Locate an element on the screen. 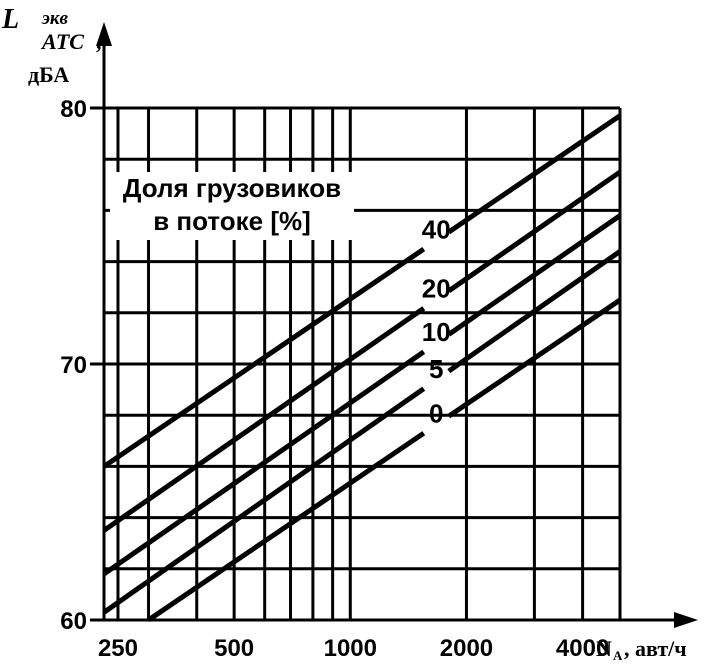 Image resolution: width=708 pixels, height=666 pixels. series-line-10-right is located at coordinates (534, 275).